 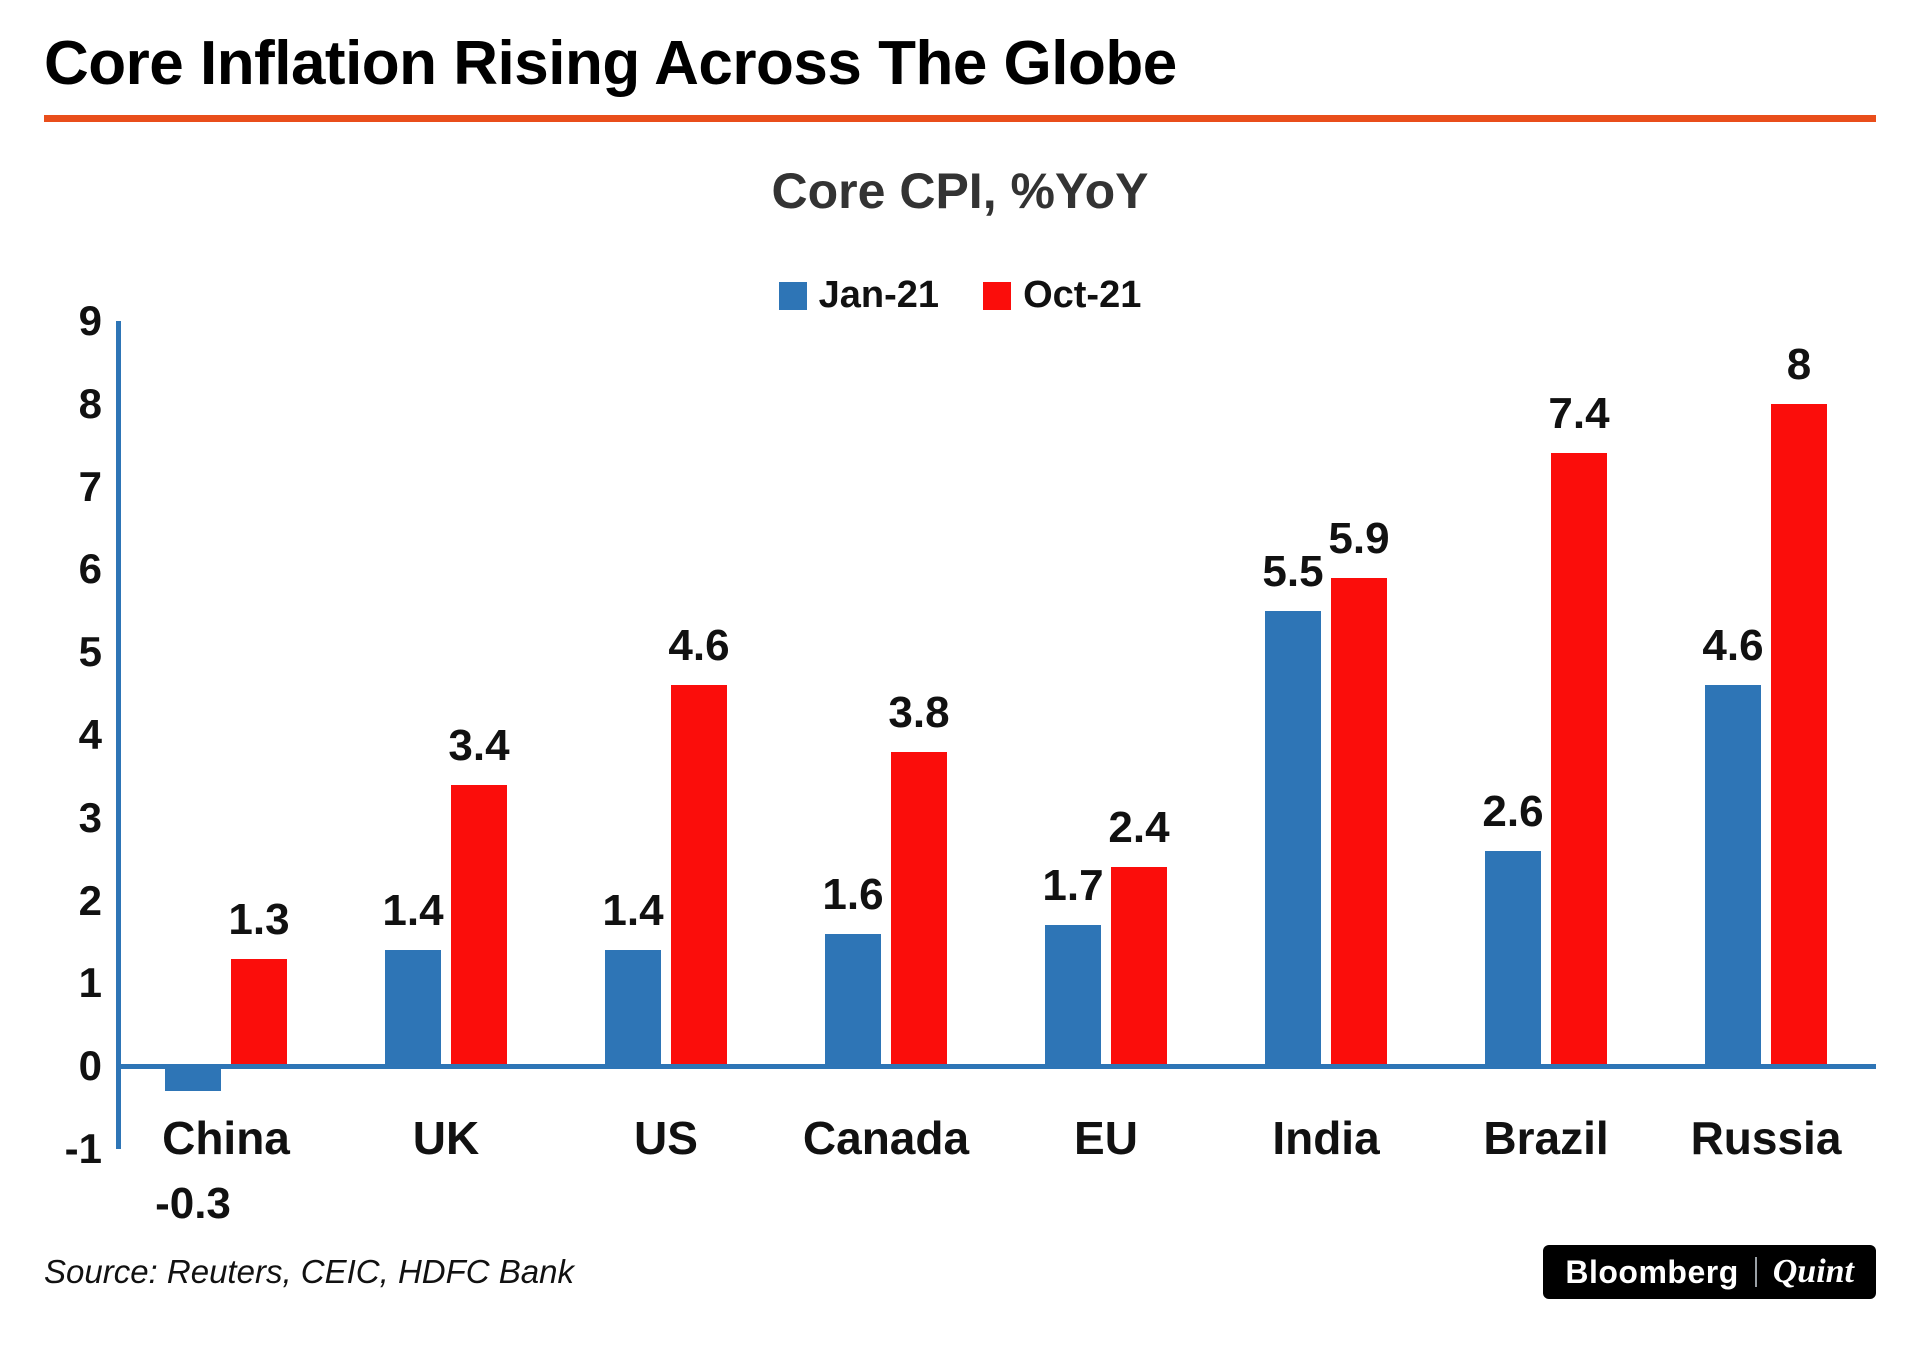 What do you see at coordinates (1766, 742) in the screenshot?
I see `bar-group-russia: 4.6 8 Russia` at bounding box center [1766, 742].